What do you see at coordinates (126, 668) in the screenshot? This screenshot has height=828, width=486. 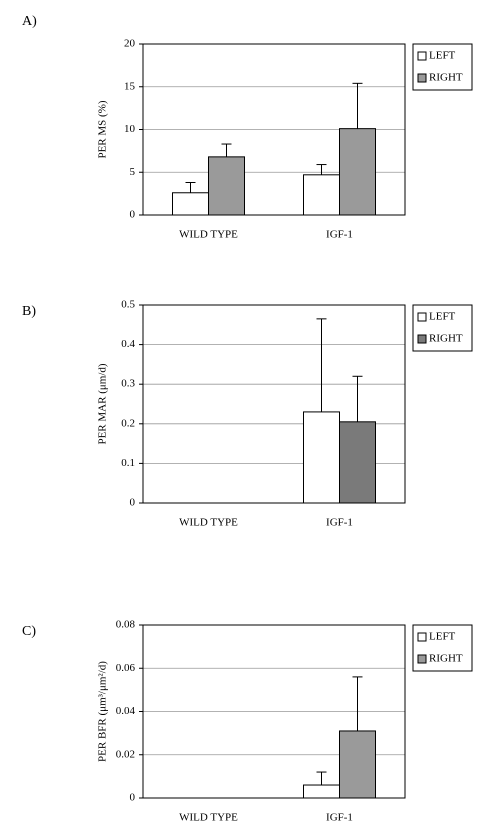 I see `y-tick-label: 0.06` at bounding box center [126, 668].